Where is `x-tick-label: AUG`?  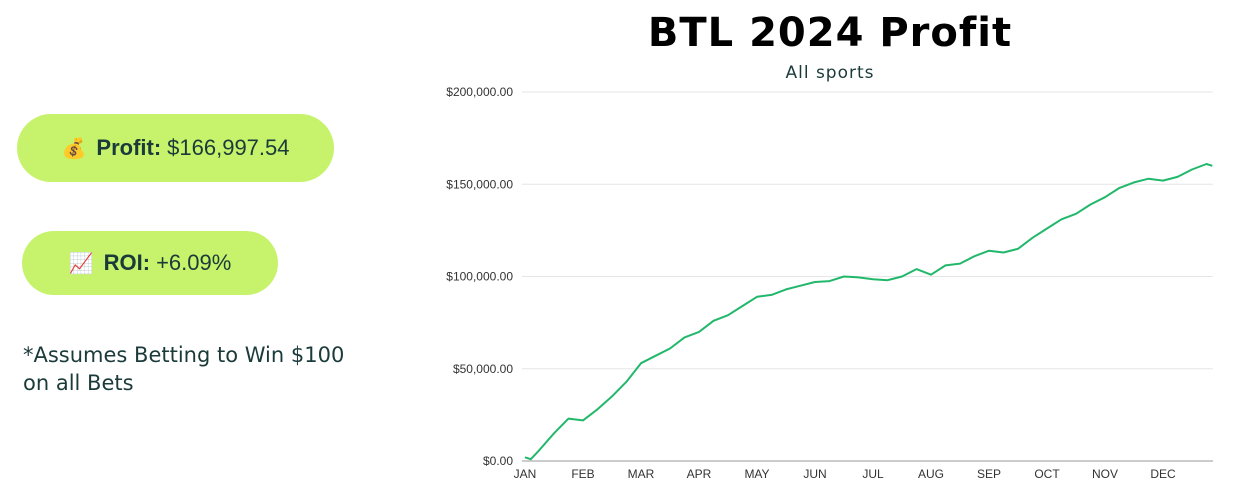
x-tick-label: AUG is located at coordinates (931, 474).